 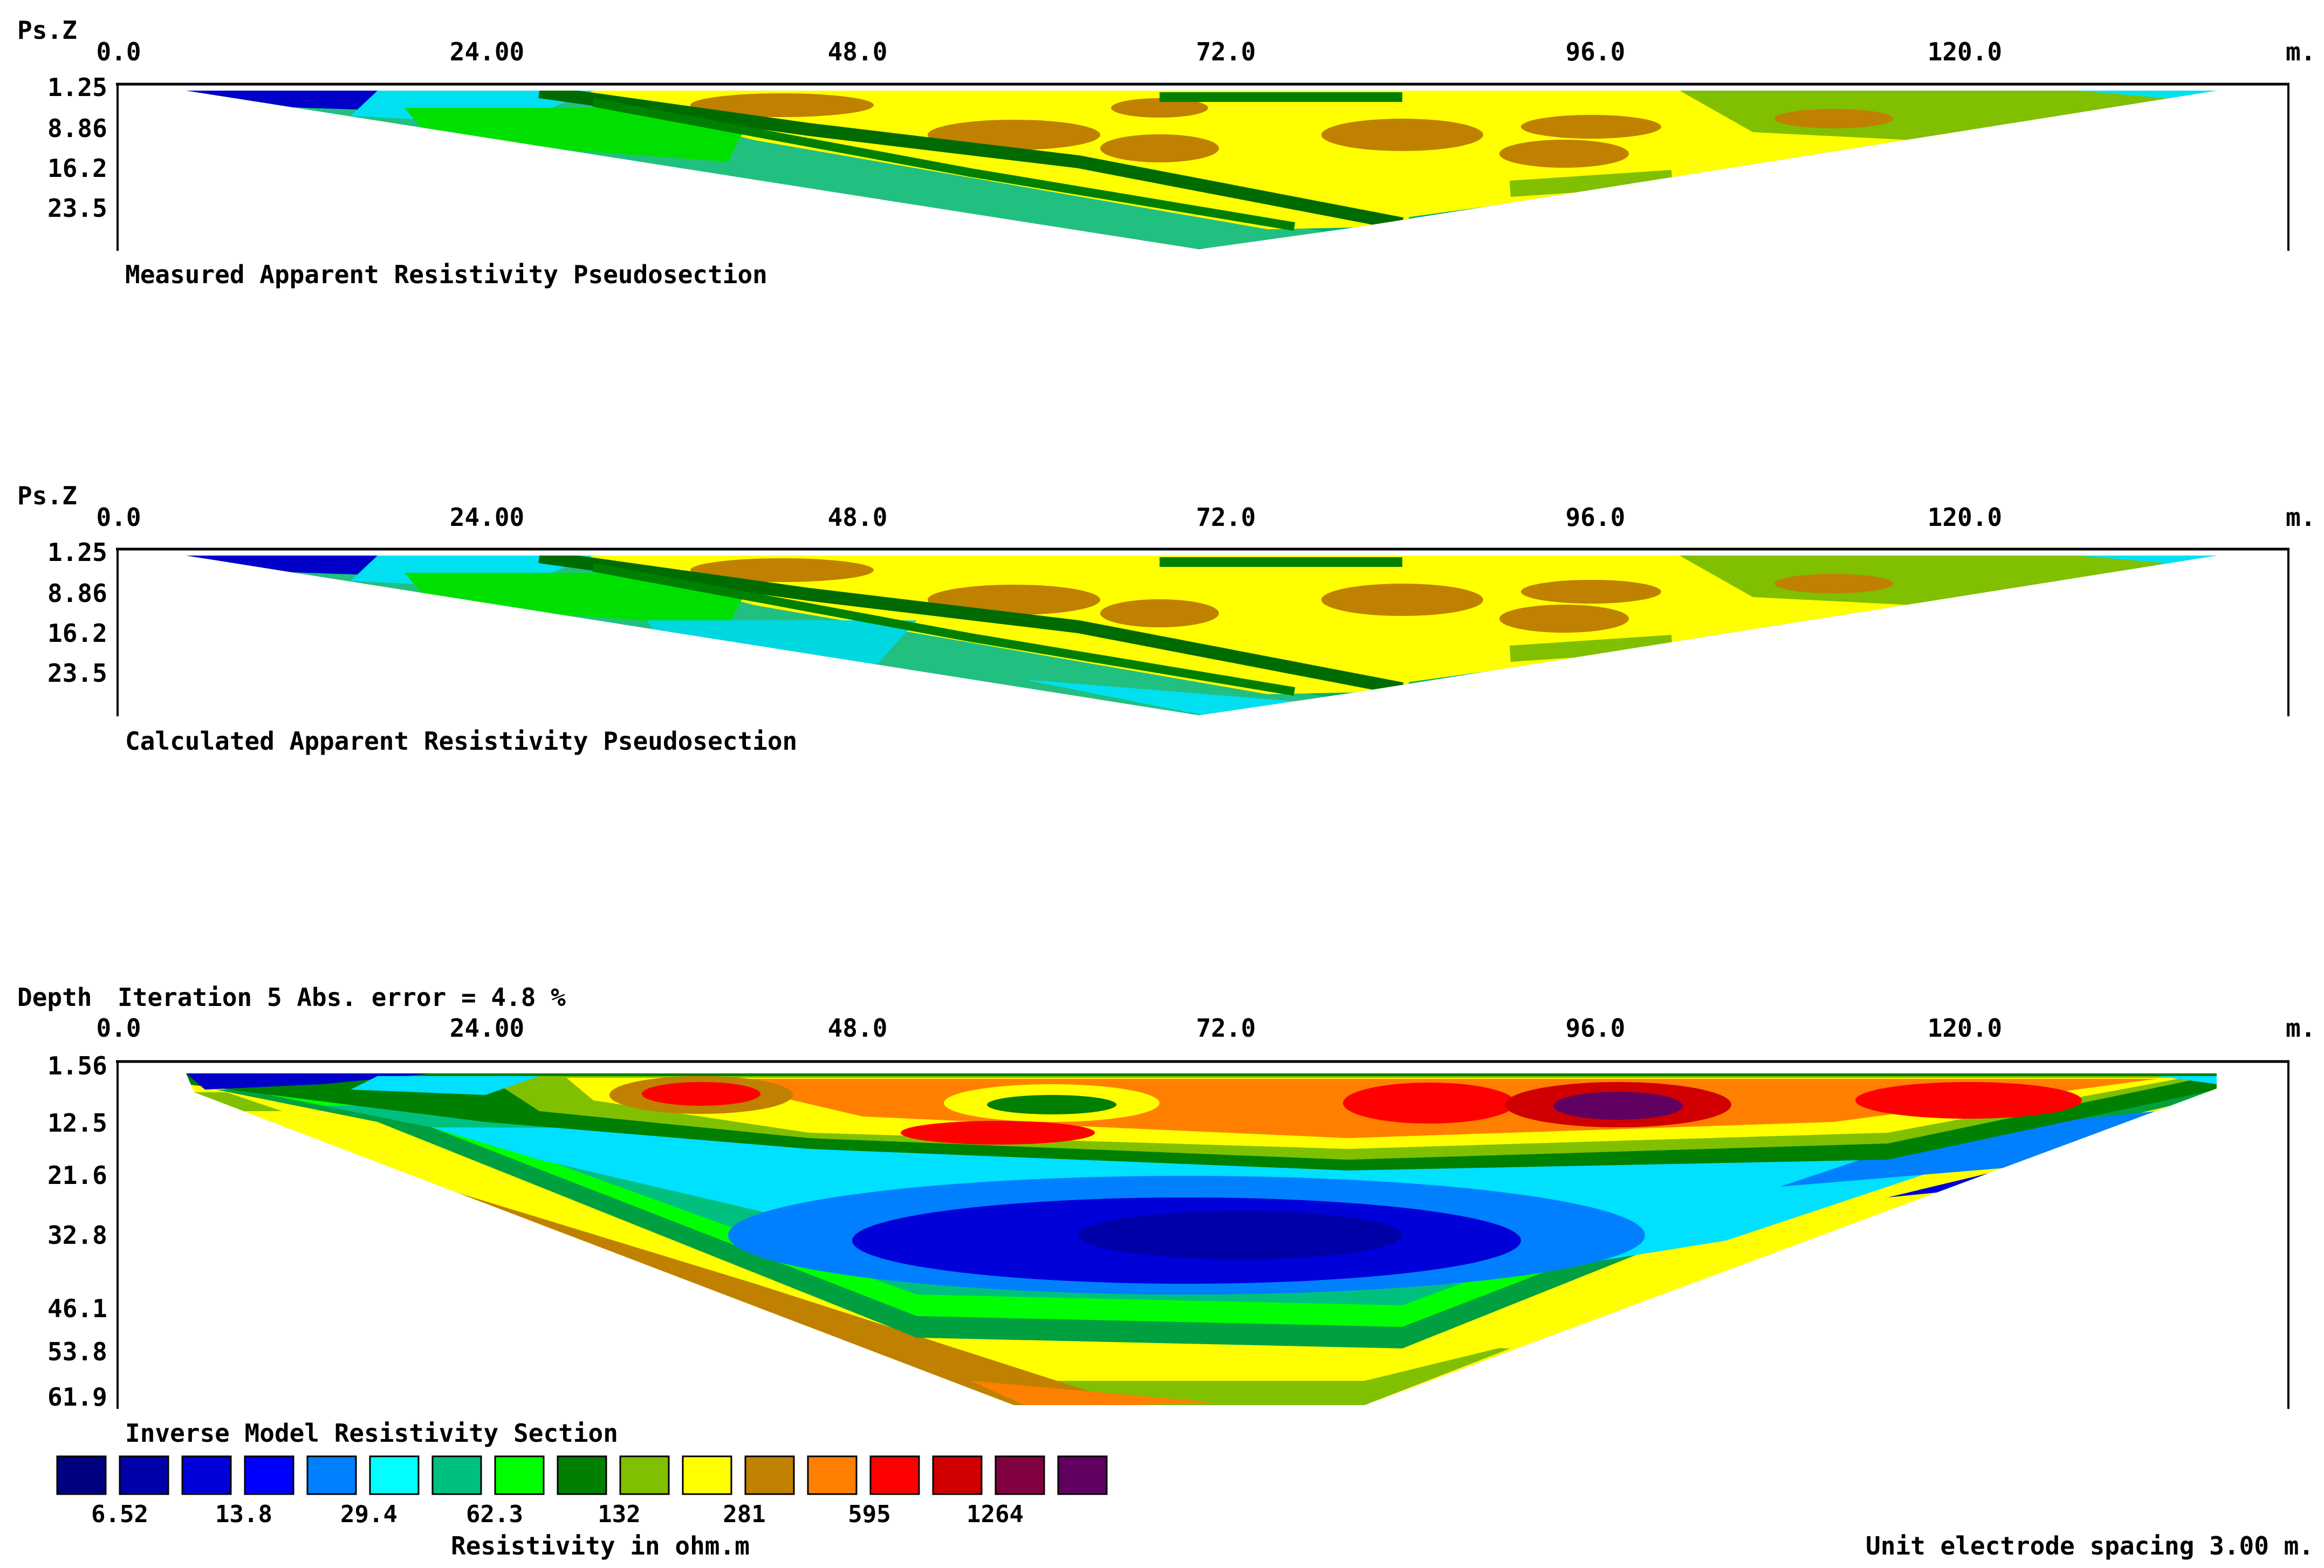 What do you see at coordinates (744, 1514) in the screenshot?
I see `legend-value-label: 281` at bounding box center [744, 1514].